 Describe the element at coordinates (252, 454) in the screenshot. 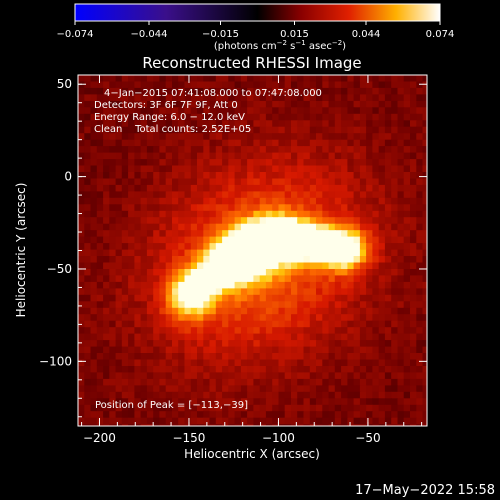

I see `x-axis-label: Heliocentric X (arcsec)` at that location.